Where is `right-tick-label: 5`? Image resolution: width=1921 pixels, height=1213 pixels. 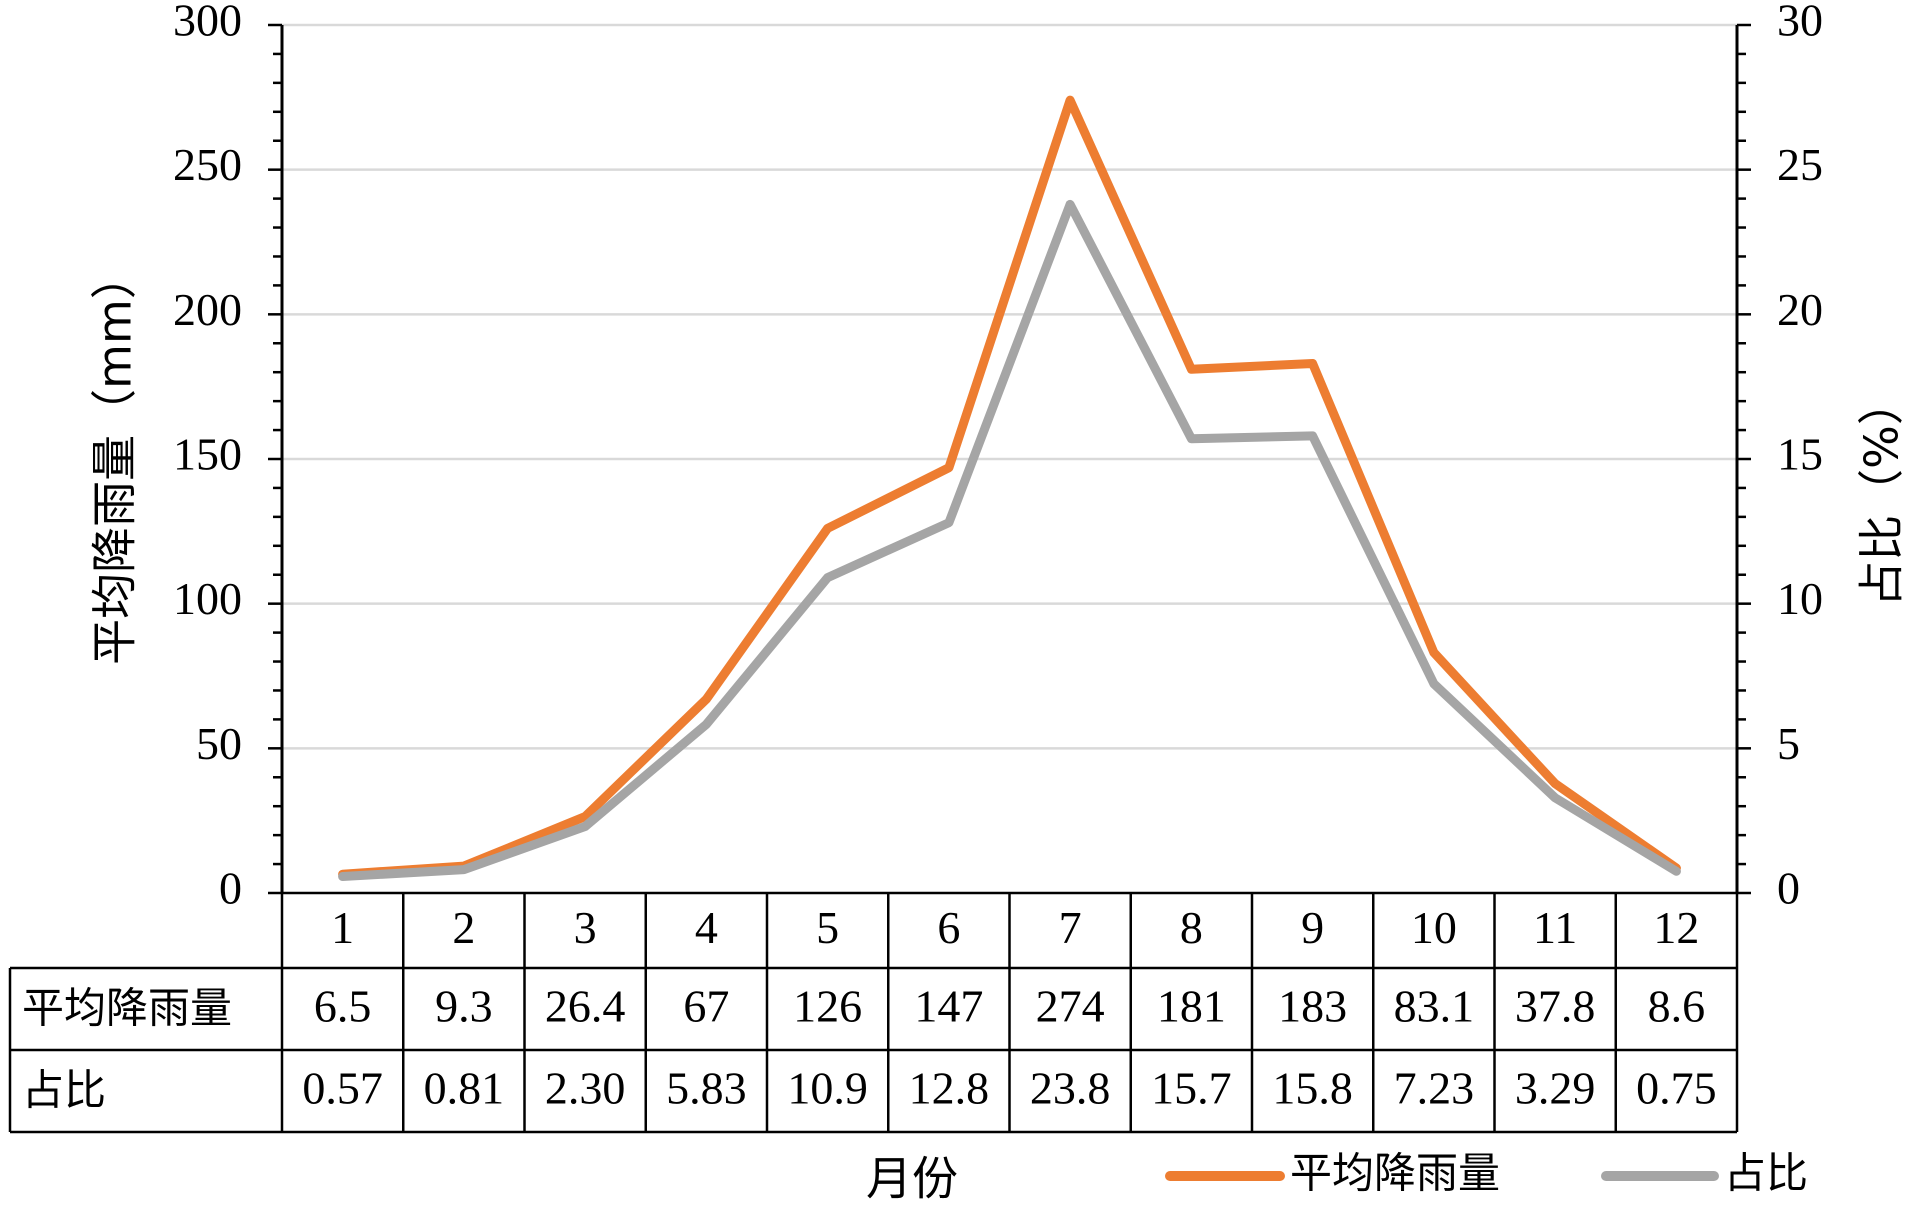
right-tick-label: 5 is located at coordinates (1788, 743).